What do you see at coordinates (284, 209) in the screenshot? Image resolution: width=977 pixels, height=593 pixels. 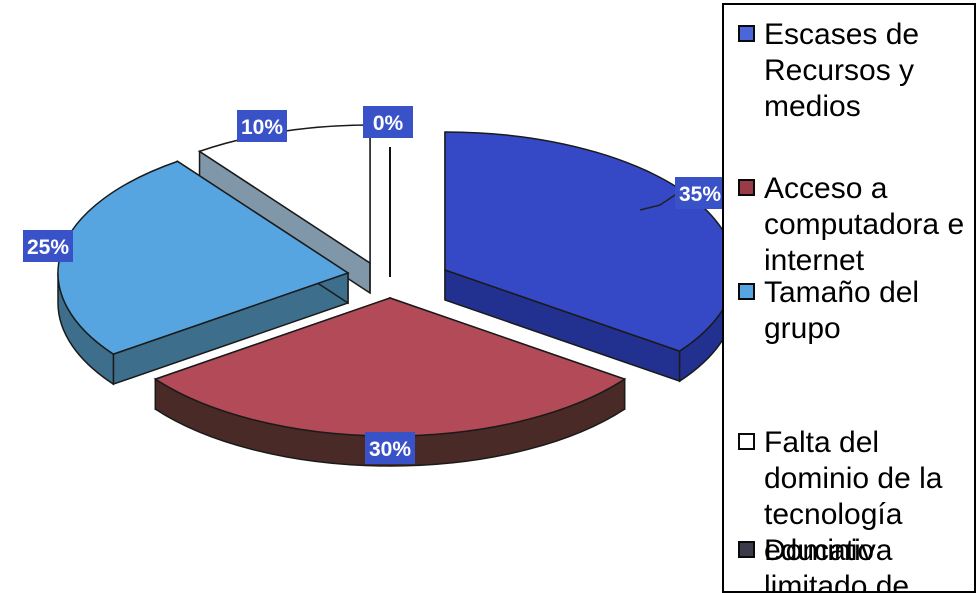 I see `pie-slice-falta` at bounding box center [284, 209].